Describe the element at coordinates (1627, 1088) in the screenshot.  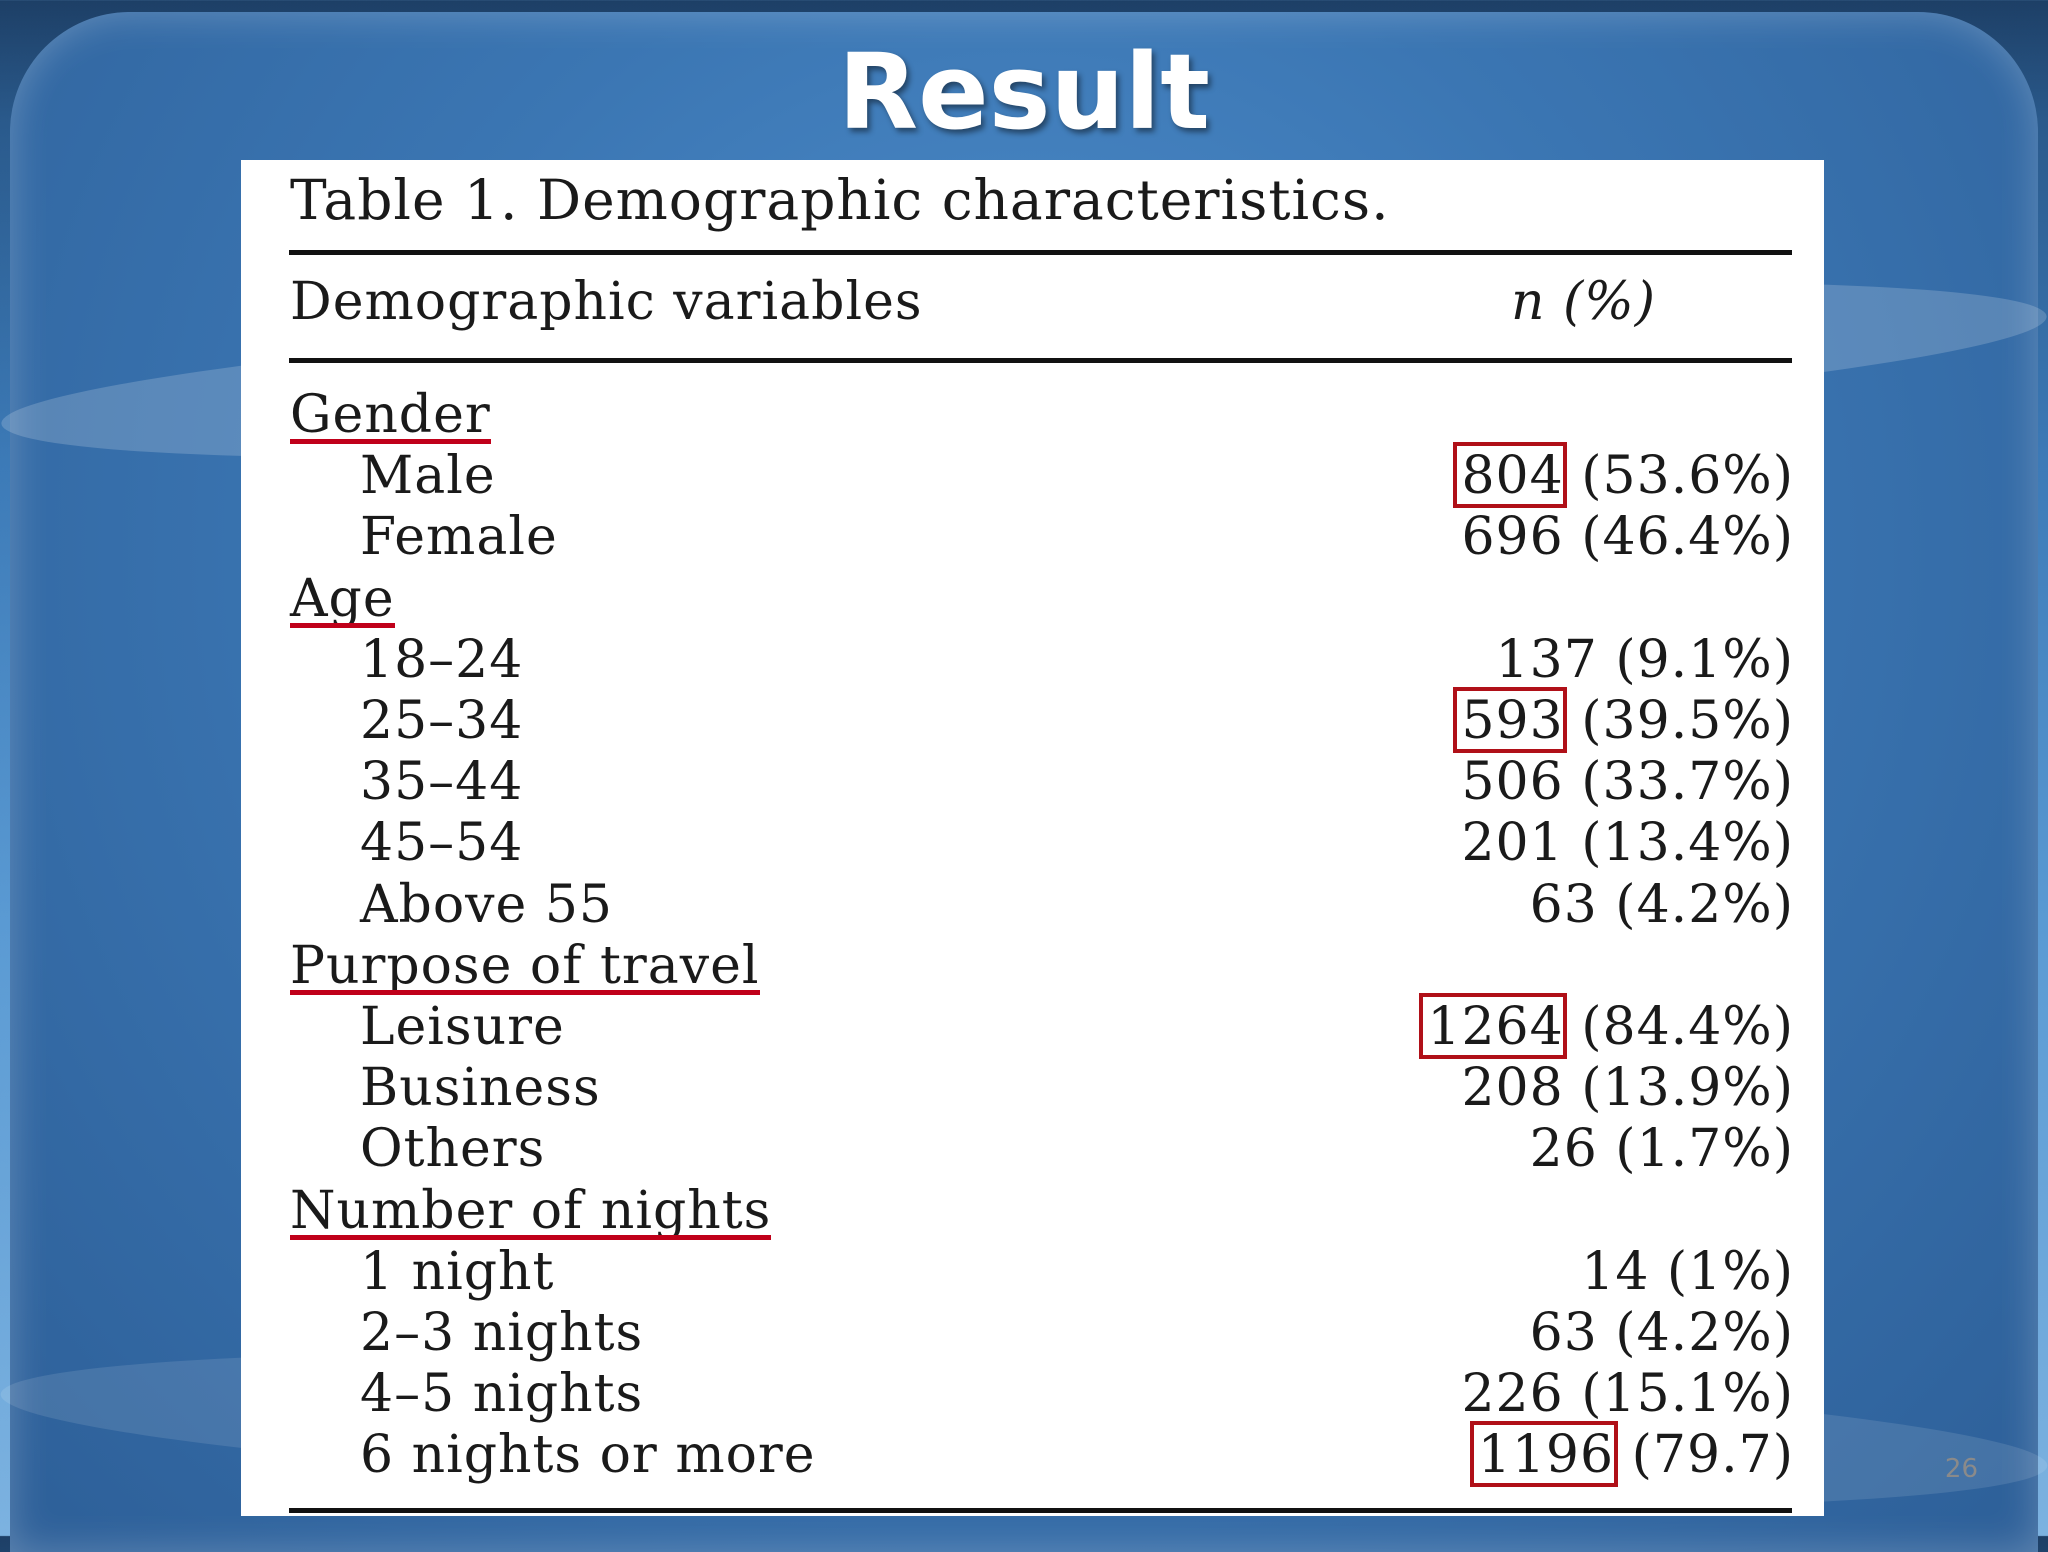
I see `row-value: 208 (13.9%)` at that location.